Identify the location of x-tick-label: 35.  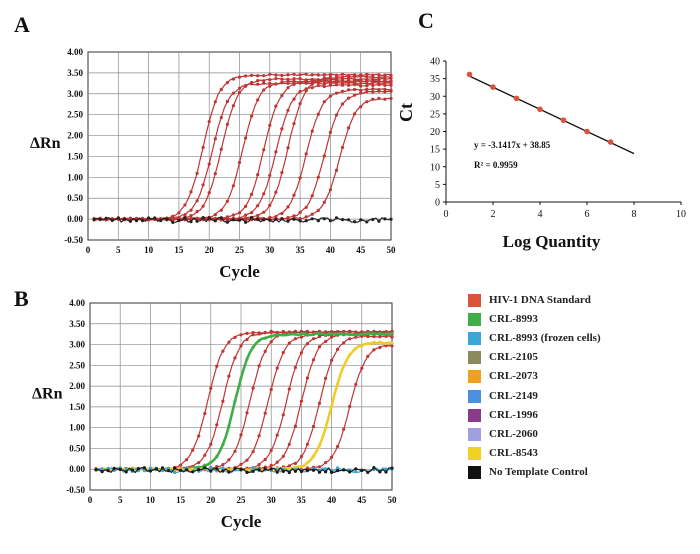
(301, 250).